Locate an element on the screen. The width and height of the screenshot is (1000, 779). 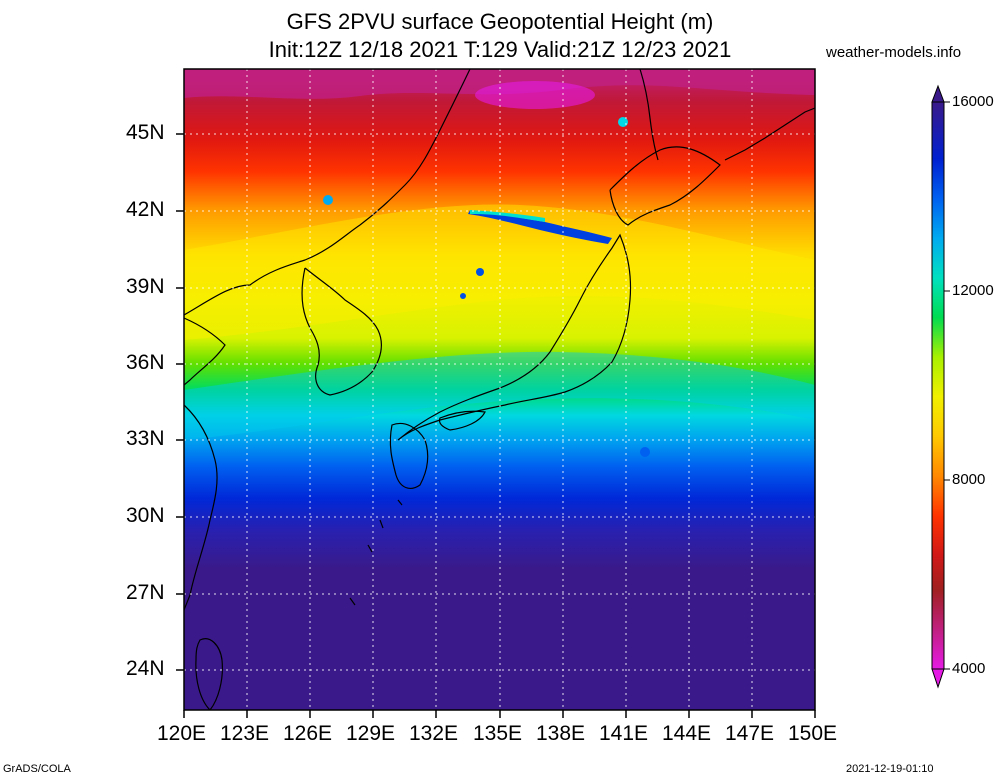
lat-label-33n: 33N is located at coordinates (145, 438).